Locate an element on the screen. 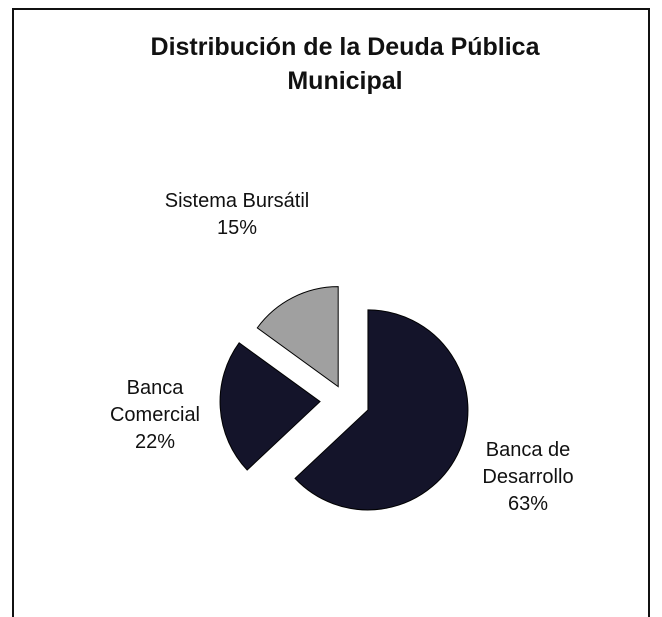  slice-value-label: 63% is located at coordinates (528, 504).